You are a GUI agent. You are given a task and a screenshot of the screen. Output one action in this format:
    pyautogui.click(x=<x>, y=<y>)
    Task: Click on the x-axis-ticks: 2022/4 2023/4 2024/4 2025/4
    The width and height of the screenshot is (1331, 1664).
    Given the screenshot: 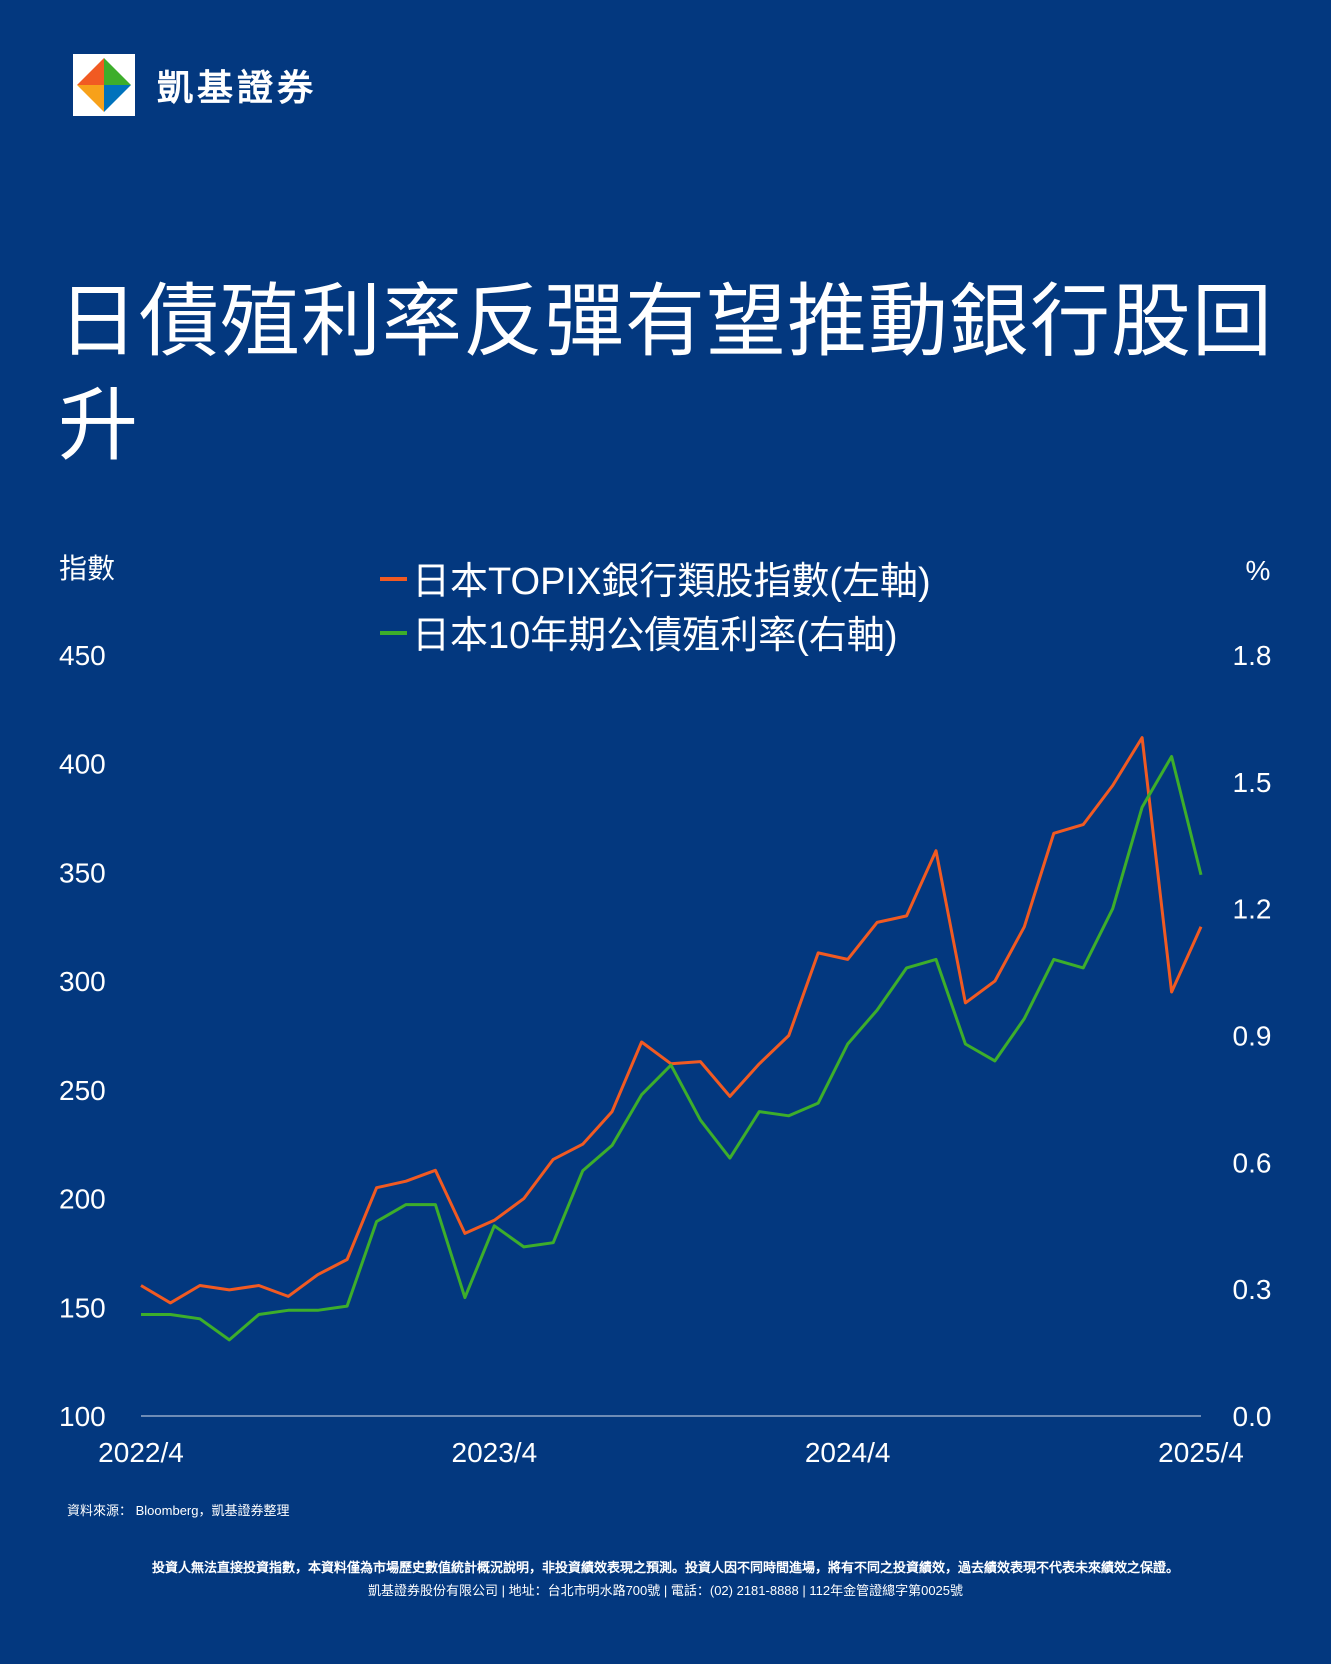 What is the action you would take?
    pyautogui.click(x=671, y=1452)
    